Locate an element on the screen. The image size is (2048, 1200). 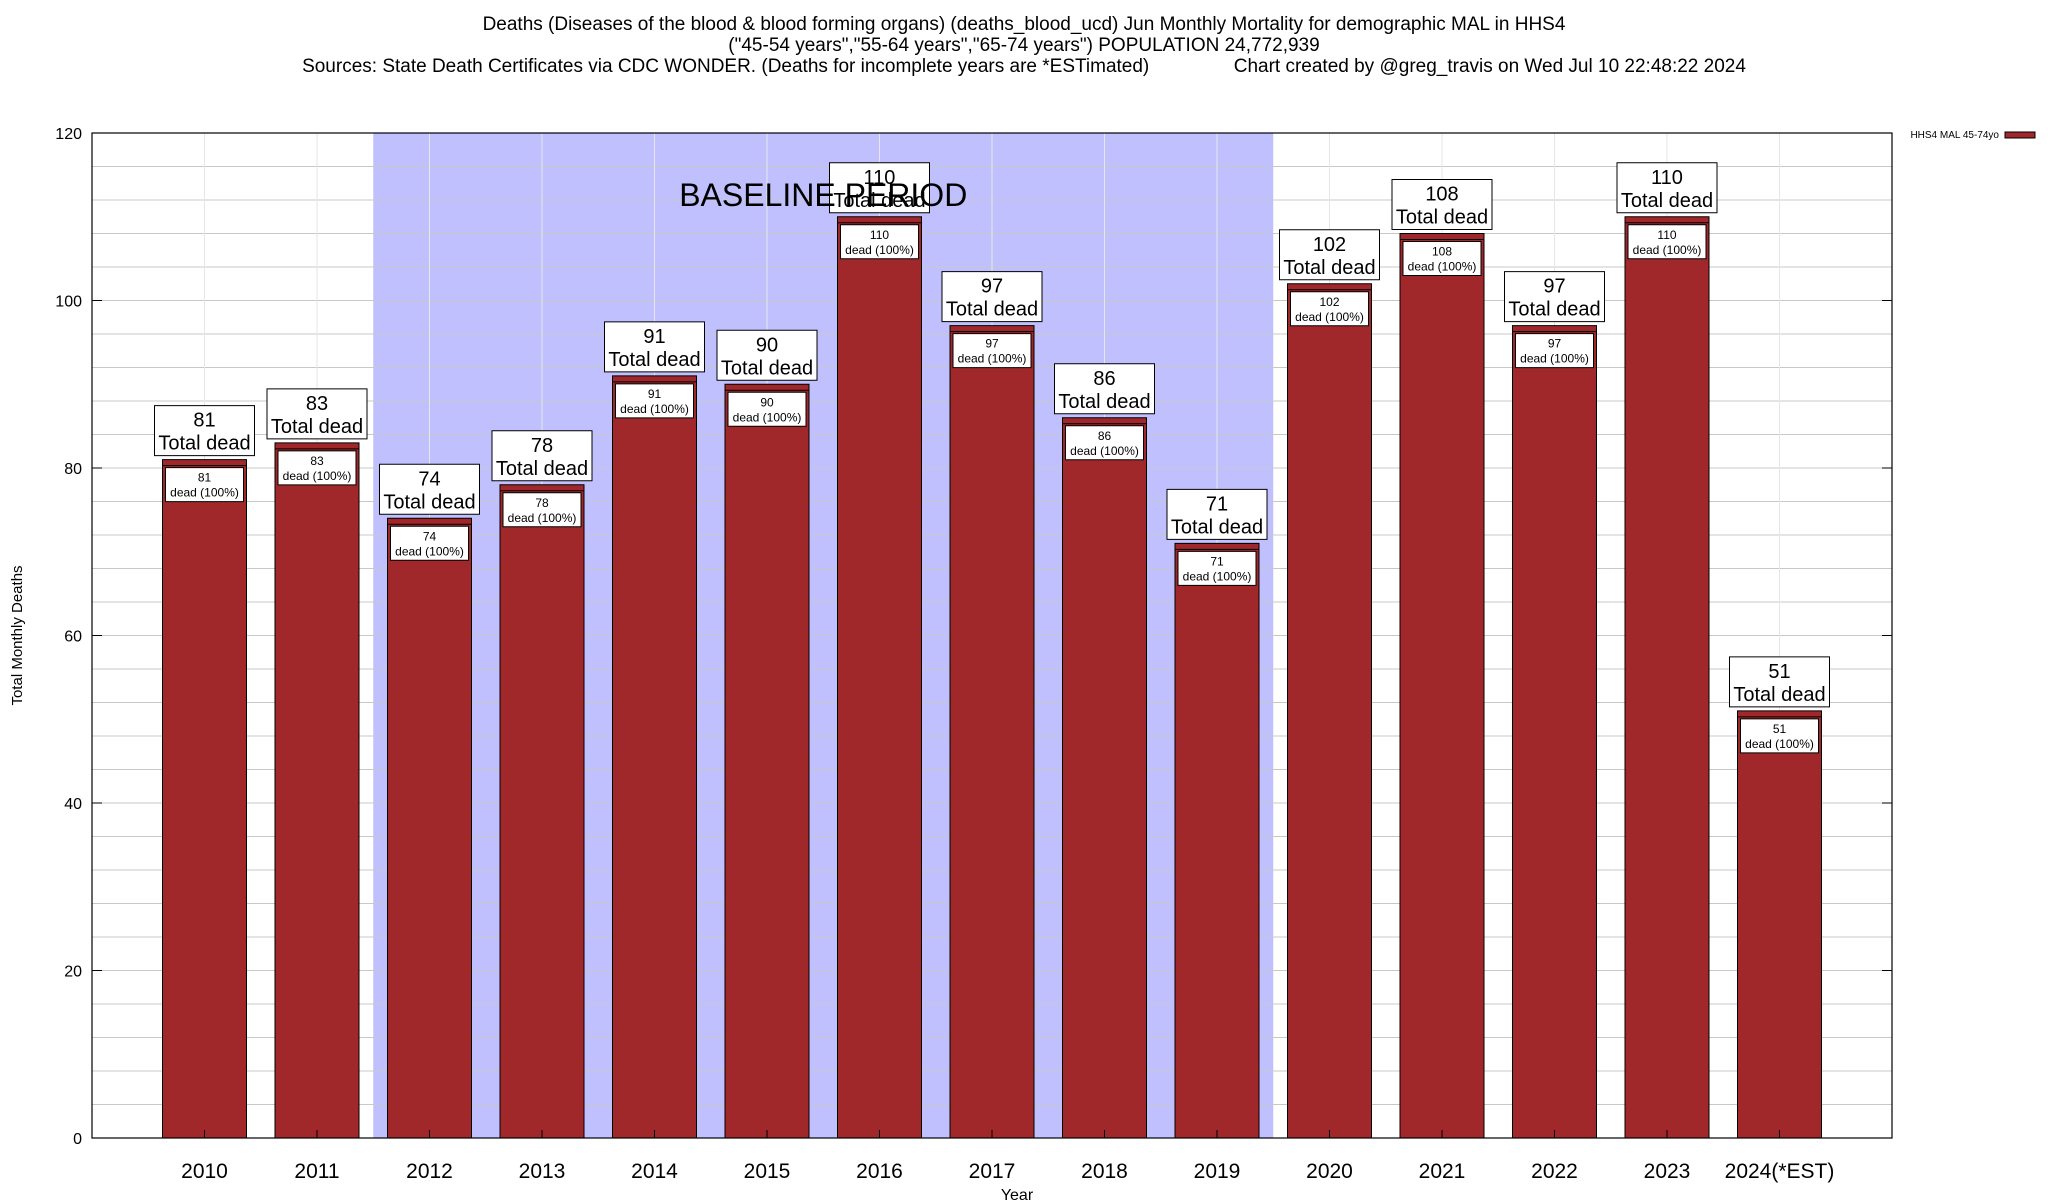
x-tick-label: 2019 is located at coordinates (1217, 1171).